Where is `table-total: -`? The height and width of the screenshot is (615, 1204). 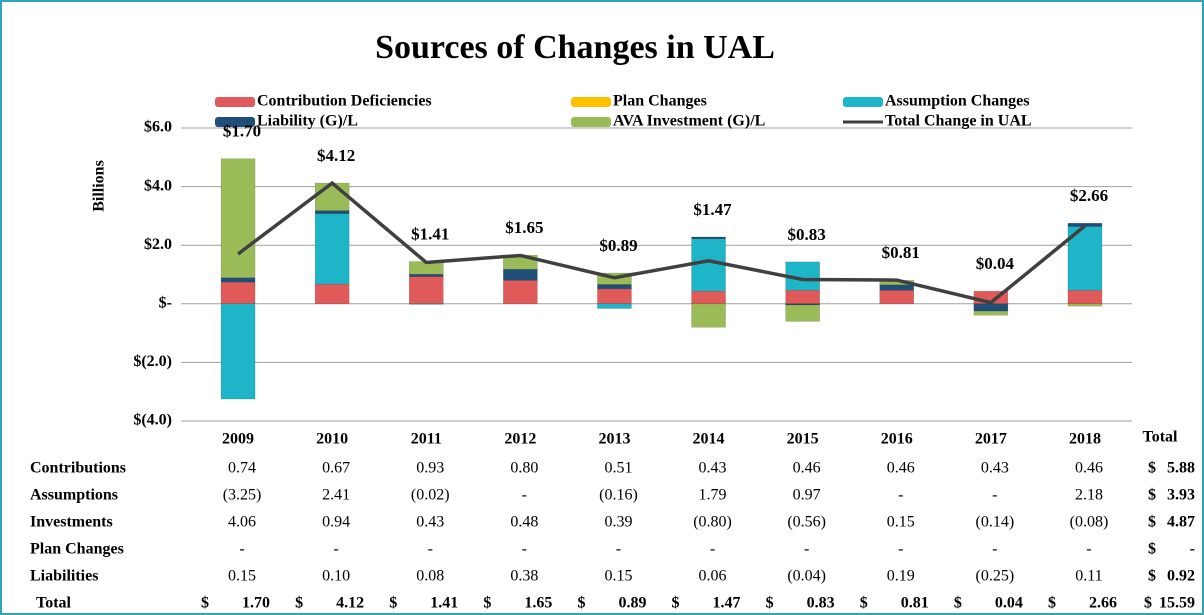
table-total: - is located at coordinates (1192, 549).